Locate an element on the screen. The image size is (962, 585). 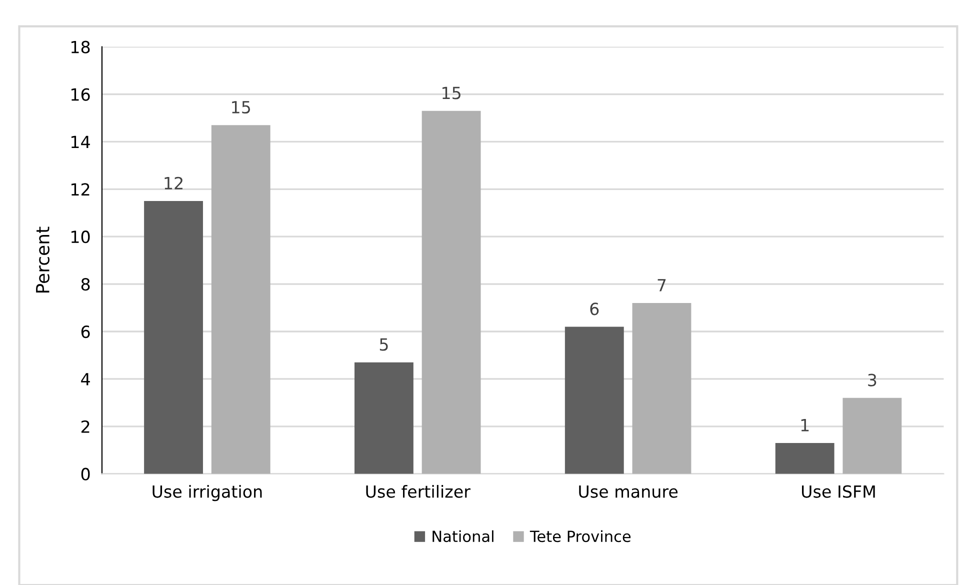
x-tick-label: Use irrigation is located at coordinates (207, 493).